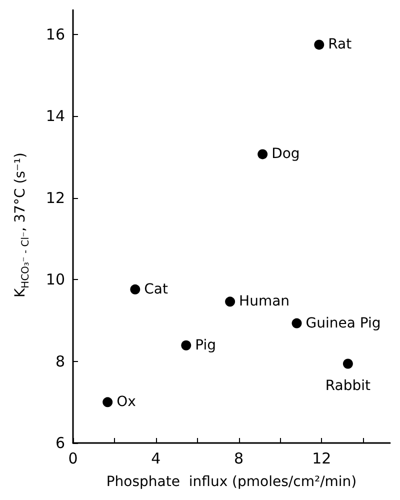 The image size is (400, 500). I want to click on y-tick-label: 16, so click(55, 35).